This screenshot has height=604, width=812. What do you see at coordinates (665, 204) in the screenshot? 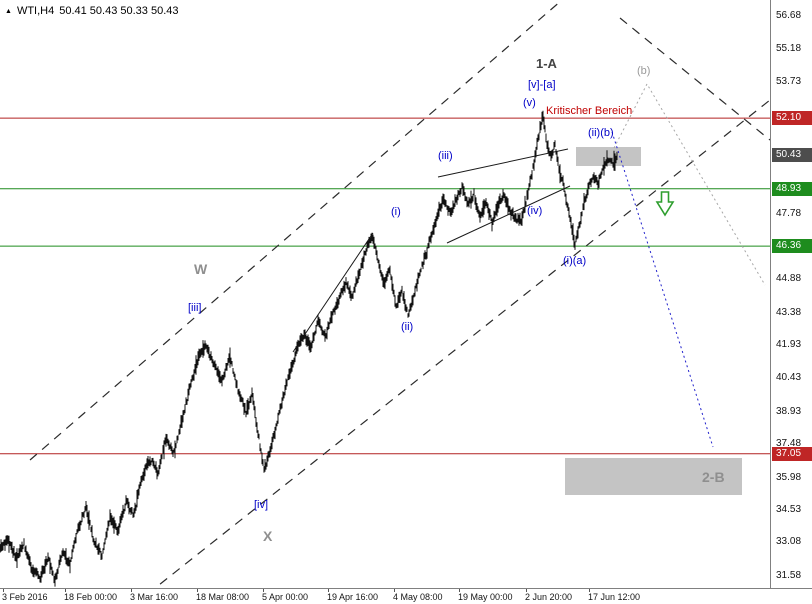
I see `green-down-arrow-icon` at bounding box center [665, 204].